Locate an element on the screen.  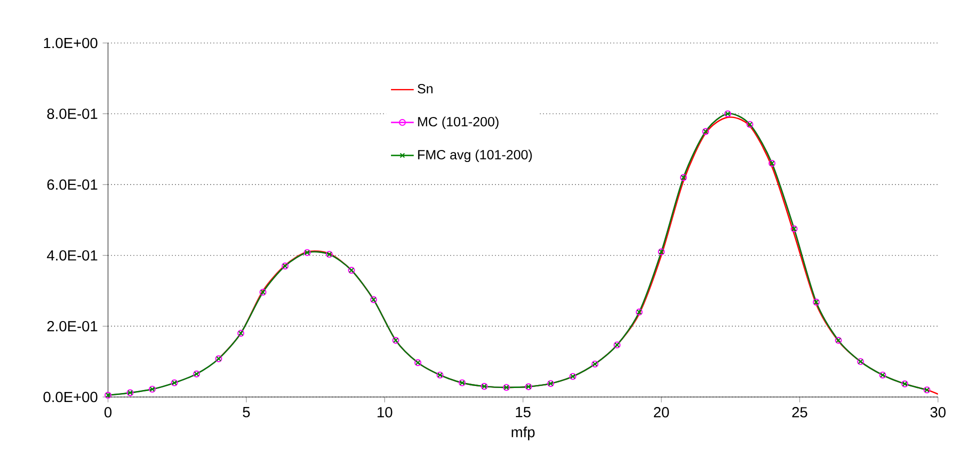
legend-label: FMC avg (101-200) is located at coordinates (475, 156).